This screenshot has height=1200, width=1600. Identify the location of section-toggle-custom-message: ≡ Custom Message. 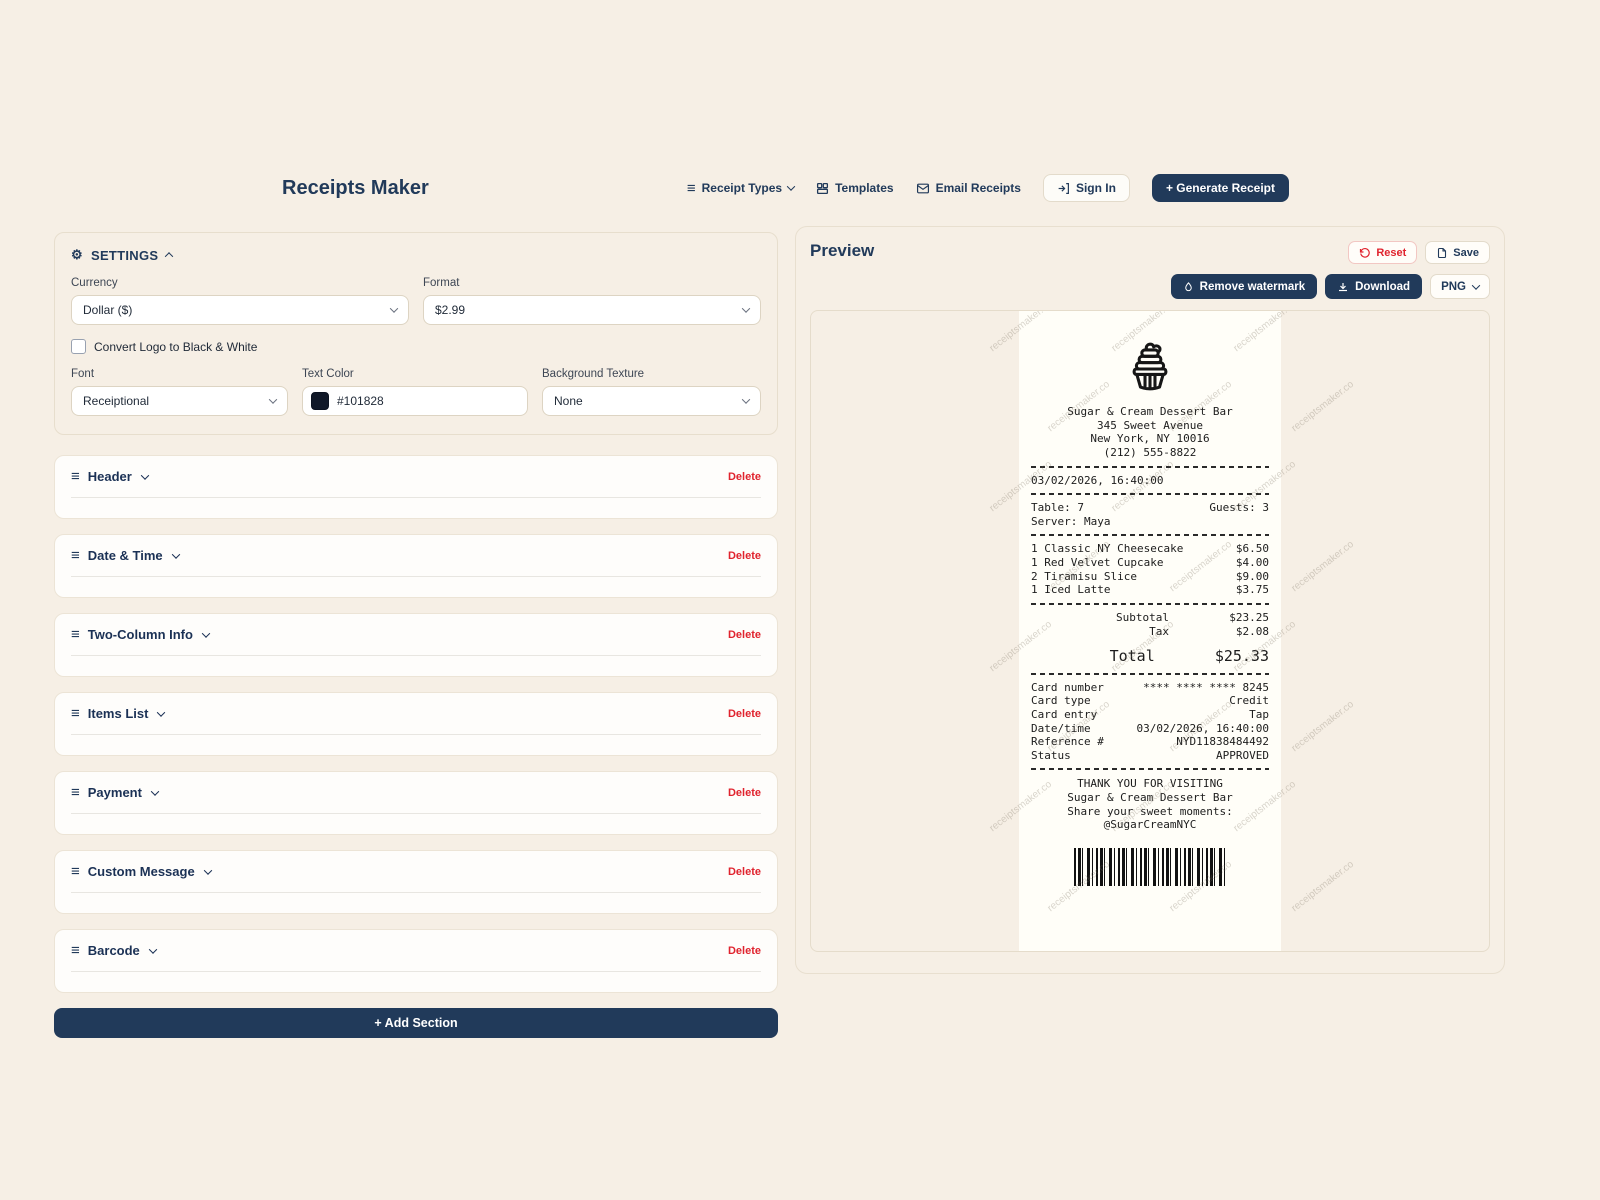
(141, 871).